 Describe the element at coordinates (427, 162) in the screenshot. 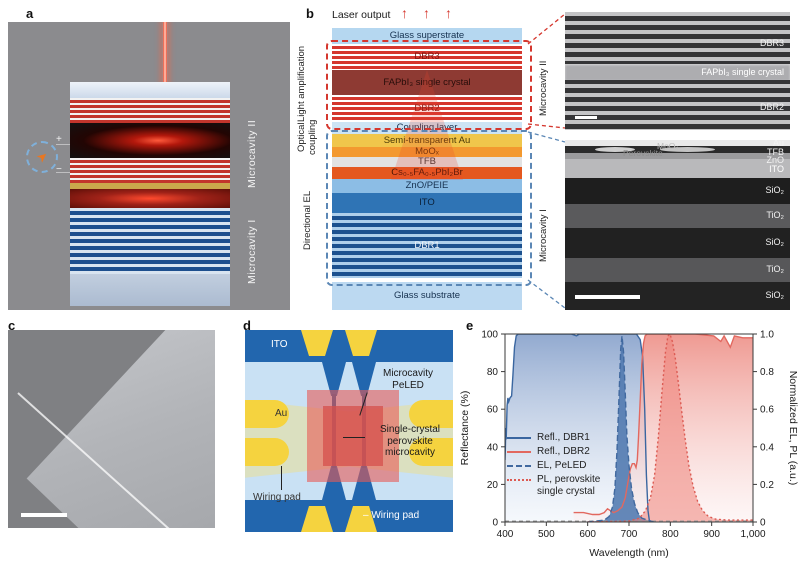

I see `b-layer-7: TFB` at that location.